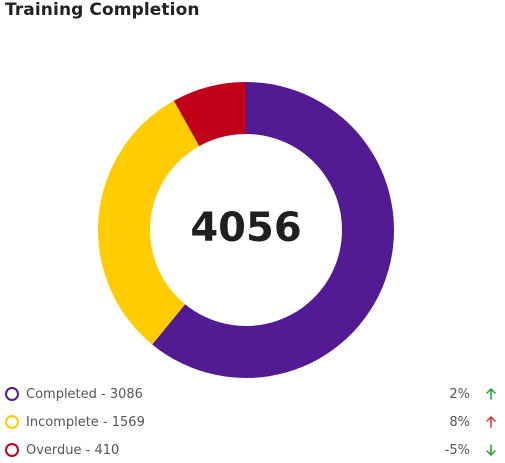 This screenshot has width=505, height=463. I want to click on legend-label-completed: Completed - 3086, so click(84, 394).